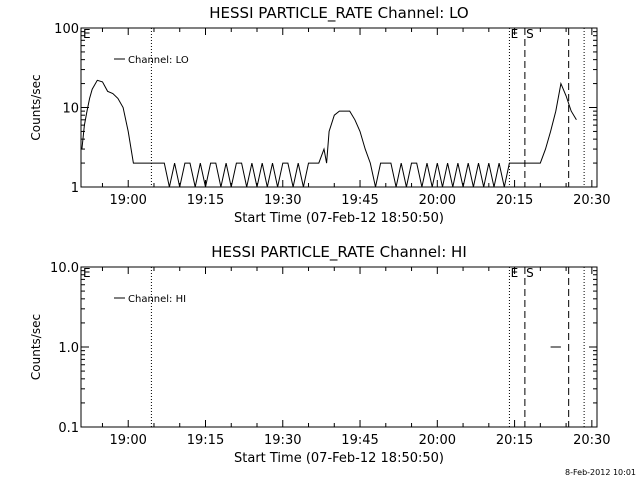 This screenshot has width=640, height=480. I want to click on plot1-x-tick-label: 19:30, so click(282, 200).